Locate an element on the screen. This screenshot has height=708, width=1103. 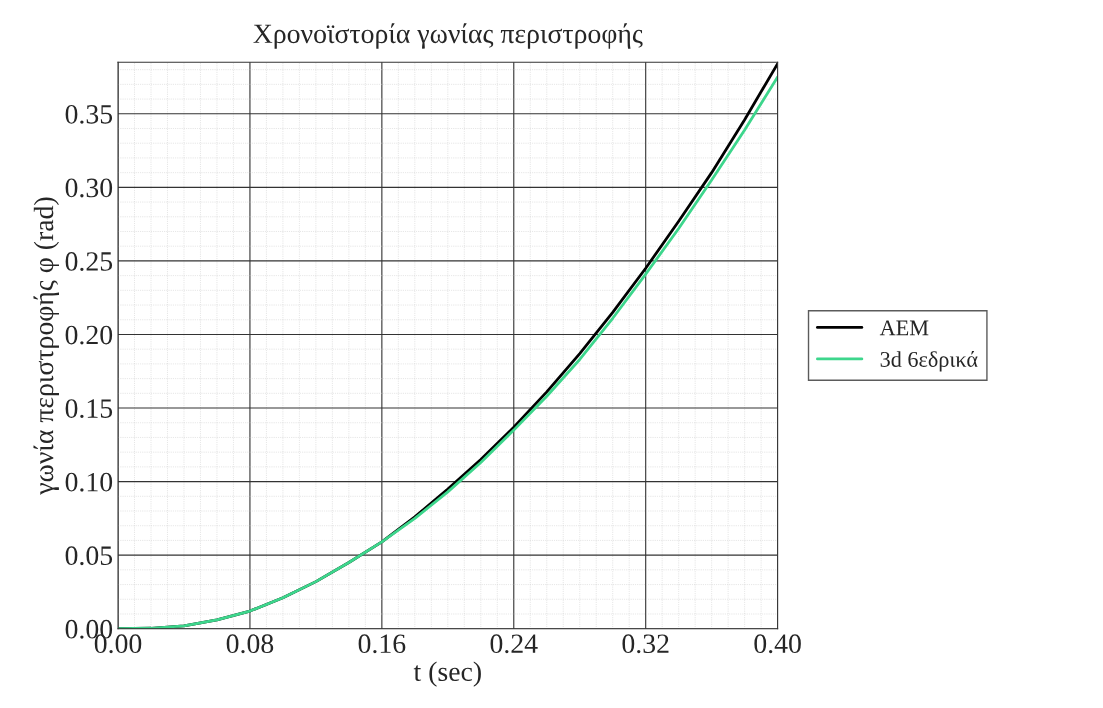
chart-title: Χρονοϊστορία γωνίας περιστροφής is located at coordinates (448, 36).